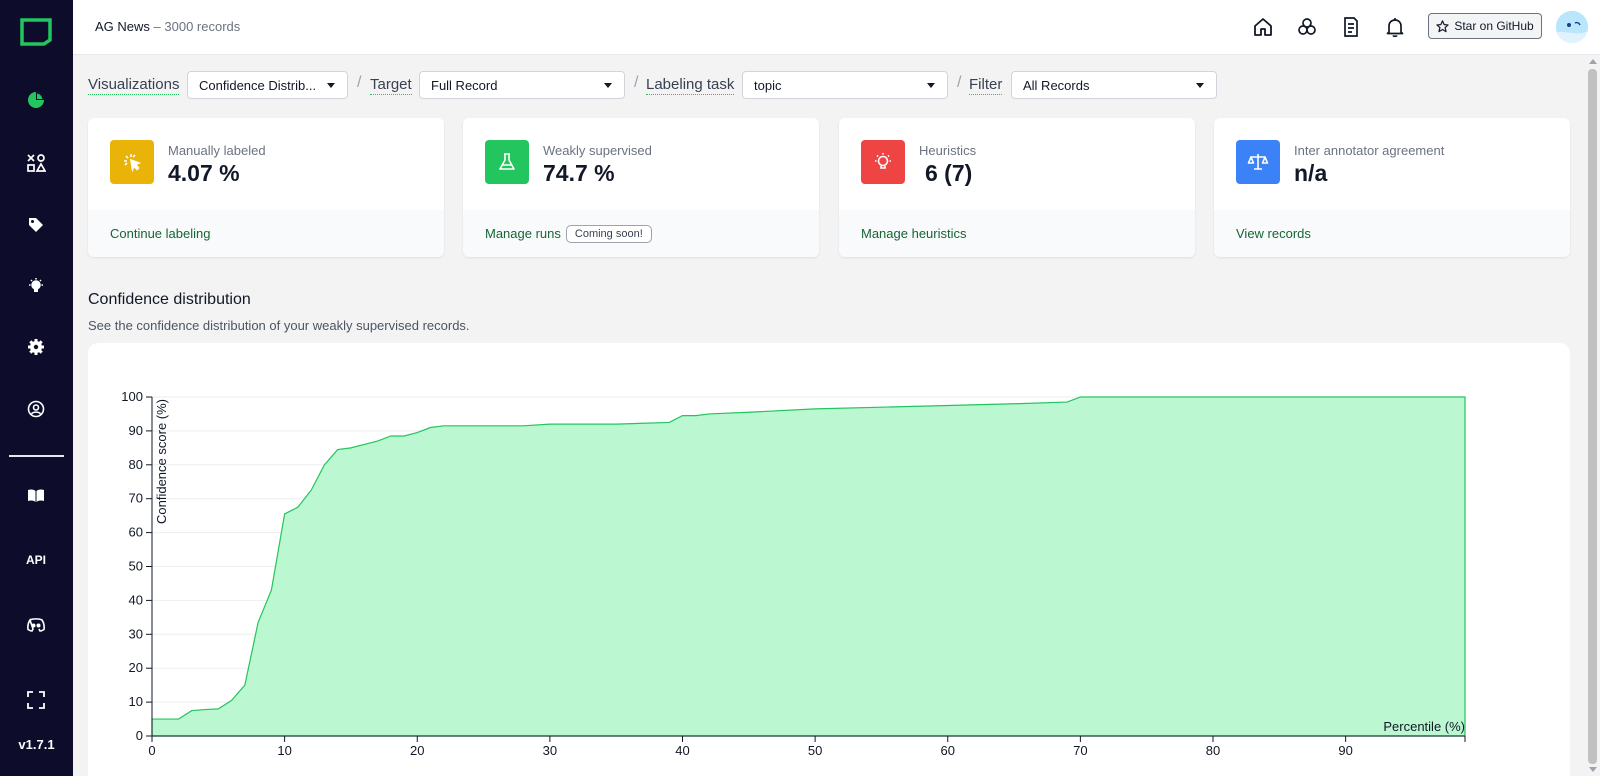 The image size is (1600, 776). I want to click on labeling-task-select: topic, so click(845, 85).